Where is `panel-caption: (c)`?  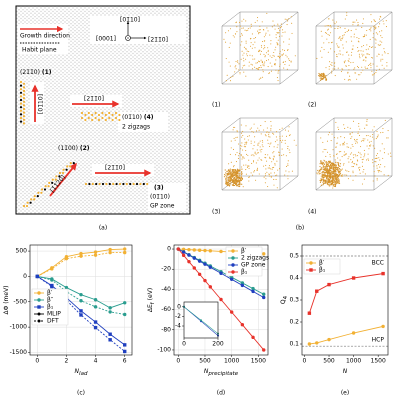 panel-caption: (c) is located at coordinates (81, 393).